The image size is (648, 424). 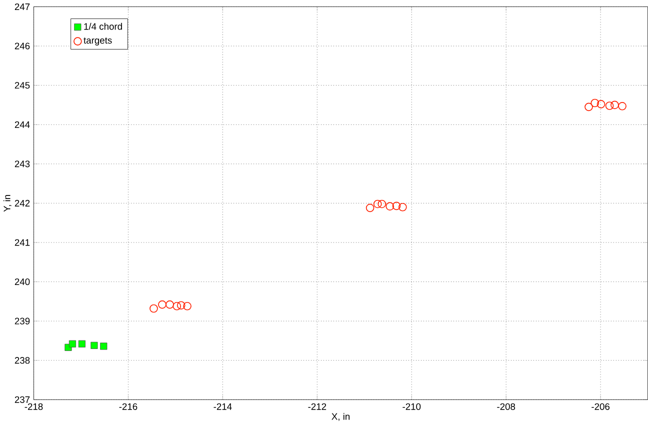 I want to click on y-tick-label: 239, so click(x=22, y=321).